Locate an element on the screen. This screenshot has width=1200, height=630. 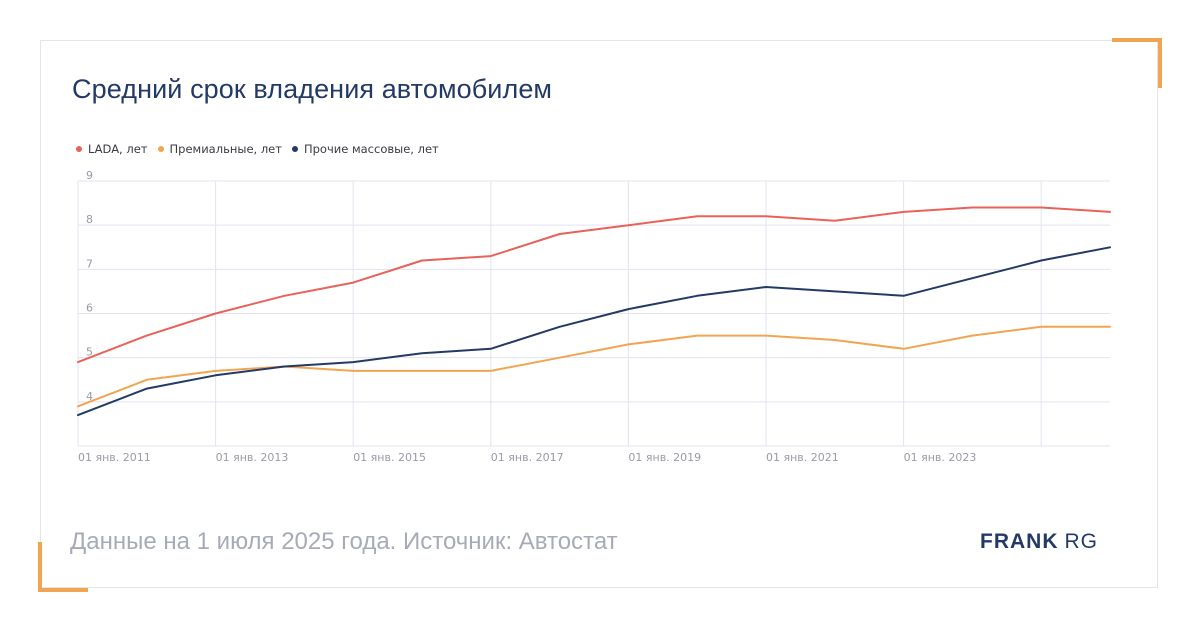
x-tick-label: 01 янв. 2013 is located at coordinates (252, 457).